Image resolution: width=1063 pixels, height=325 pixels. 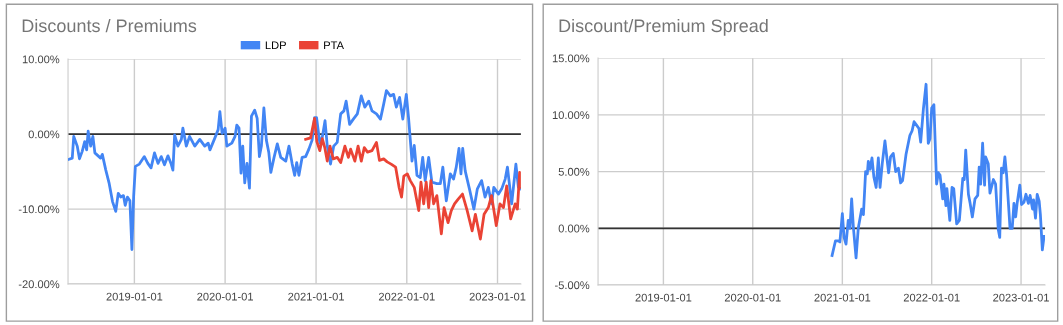 I want to click on y-tick-label: -10.00%, so click(x=39, y=209).